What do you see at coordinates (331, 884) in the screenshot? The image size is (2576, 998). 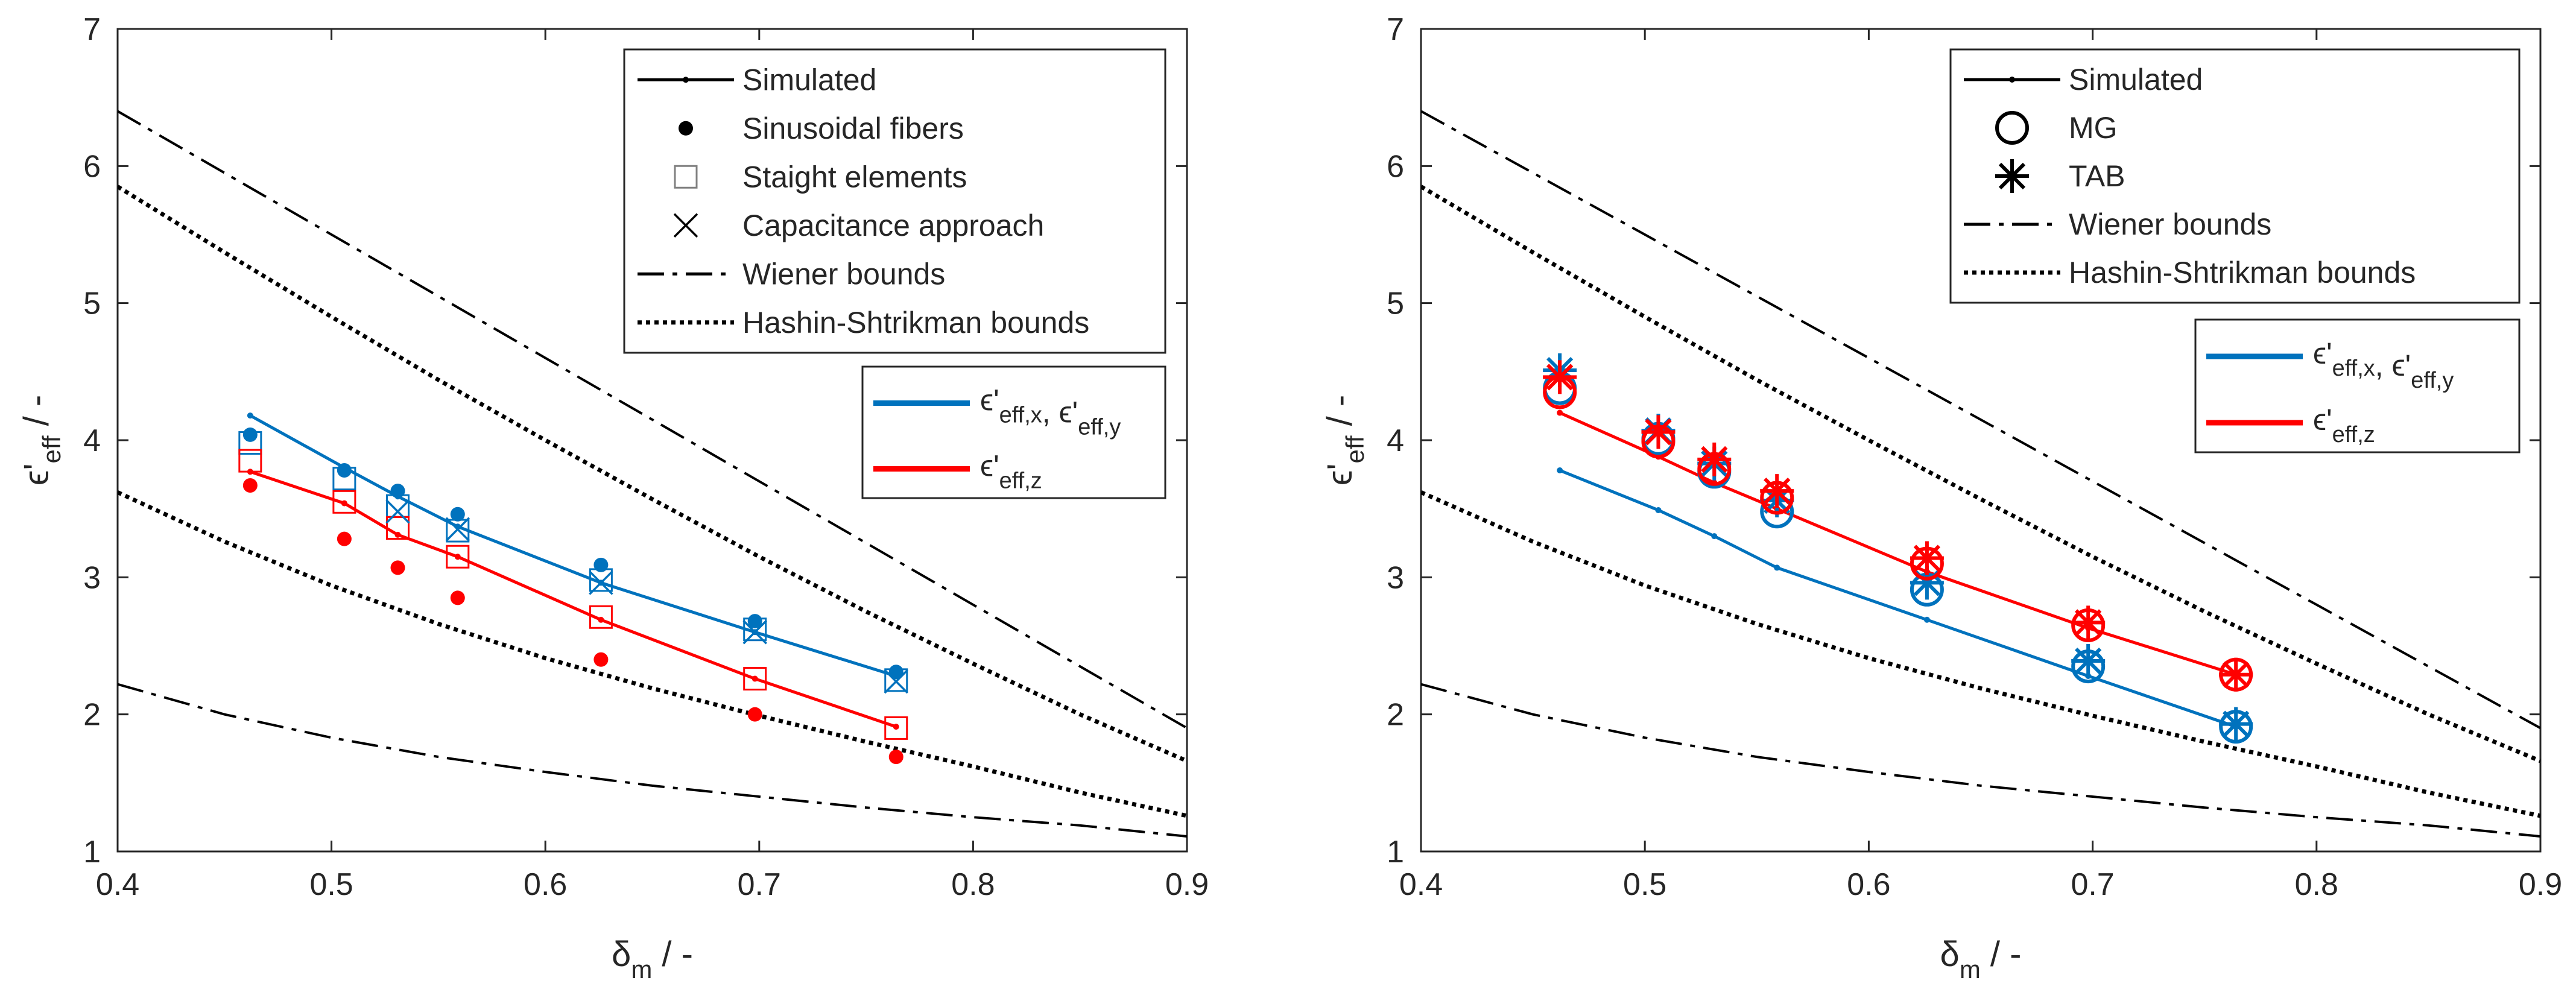 I see `x-tick-label: 0.5` at bounding box center [331, 884].